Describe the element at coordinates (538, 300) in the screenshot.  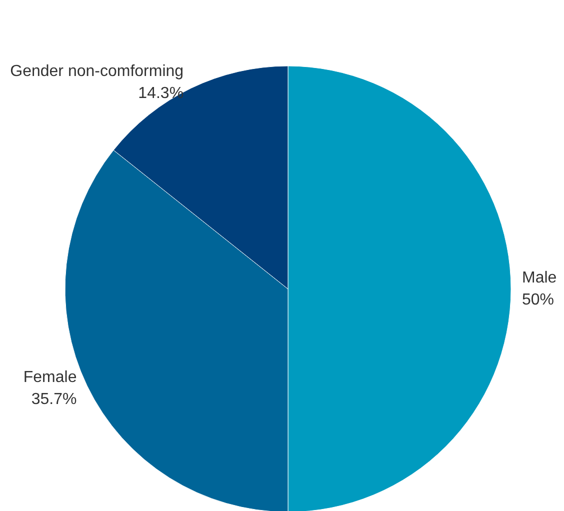
I see `data-label: 50%` at that location.